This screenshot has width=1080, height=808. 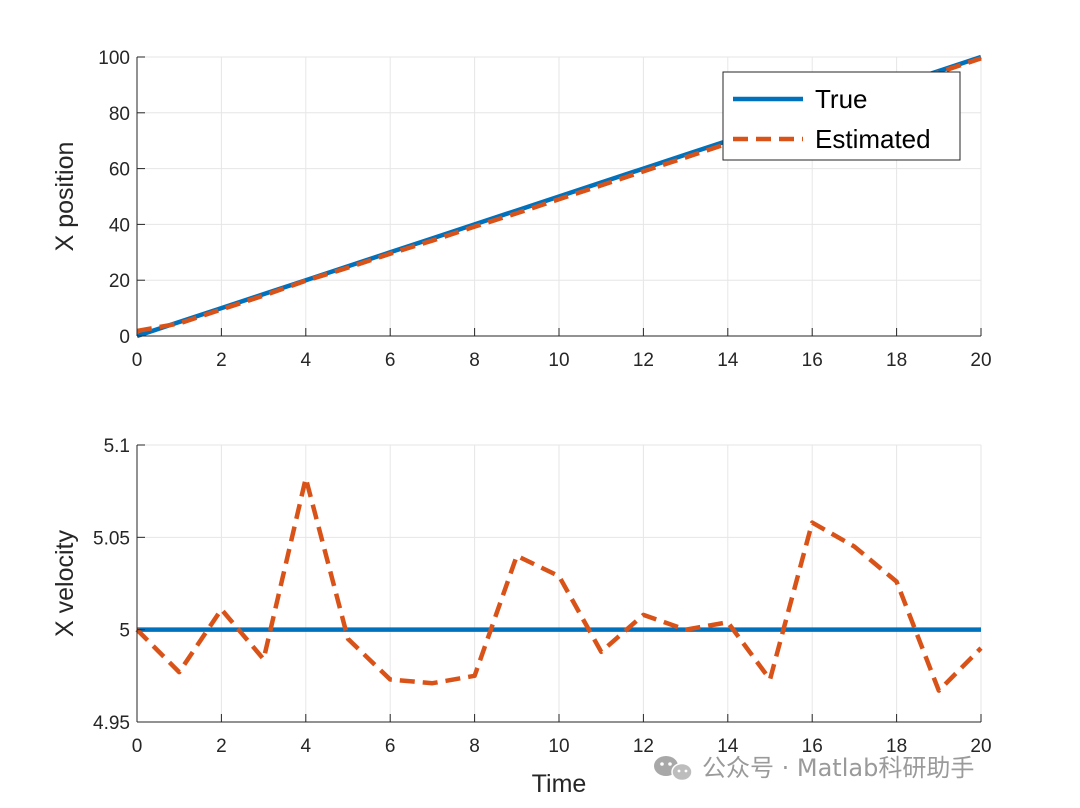 What do you see at coordinates (559, 784) in the screenshot?
I see `x-axis-label: Time` at bounding box center [559, 784].